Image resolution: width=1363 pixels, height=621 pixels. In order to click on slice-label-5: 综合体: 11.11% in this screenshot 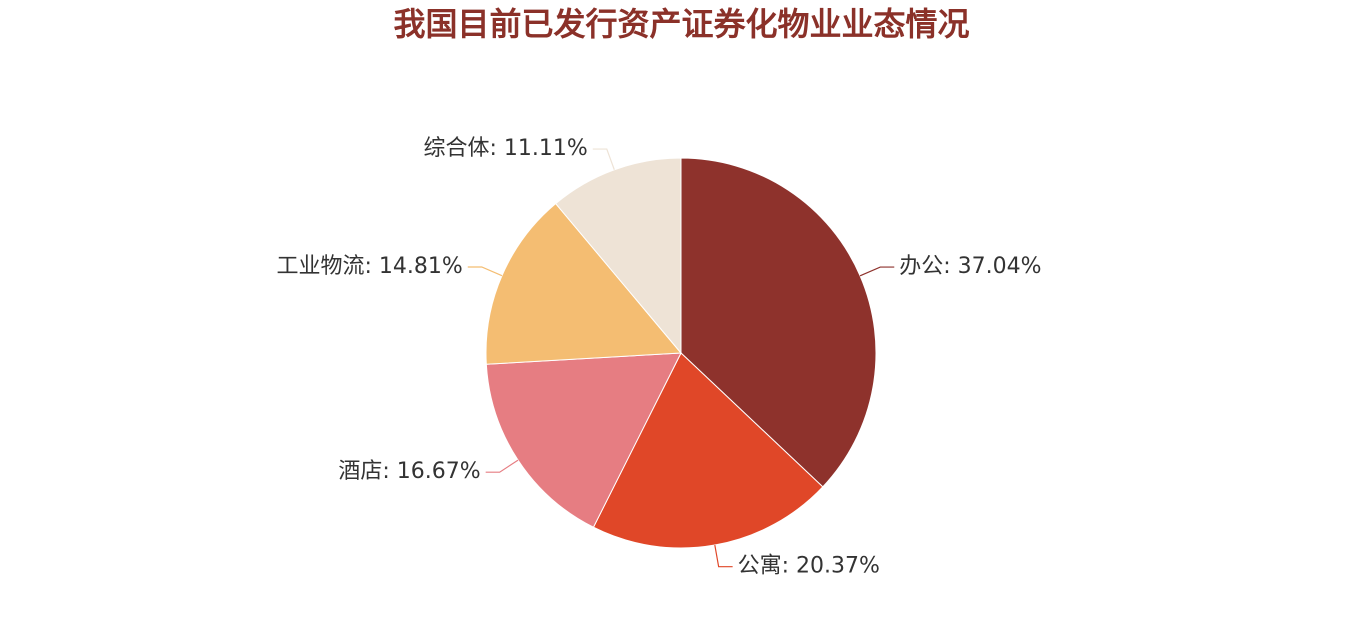, I will do `click(505, 148)`.